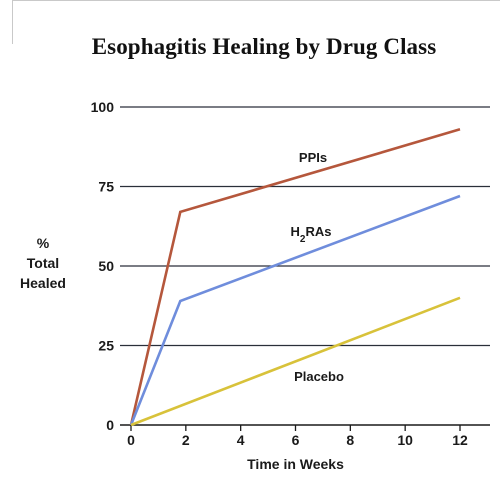 This screenshot has width=500, height=482. I want to click on x-tick-label: 8, so click(350, 440).